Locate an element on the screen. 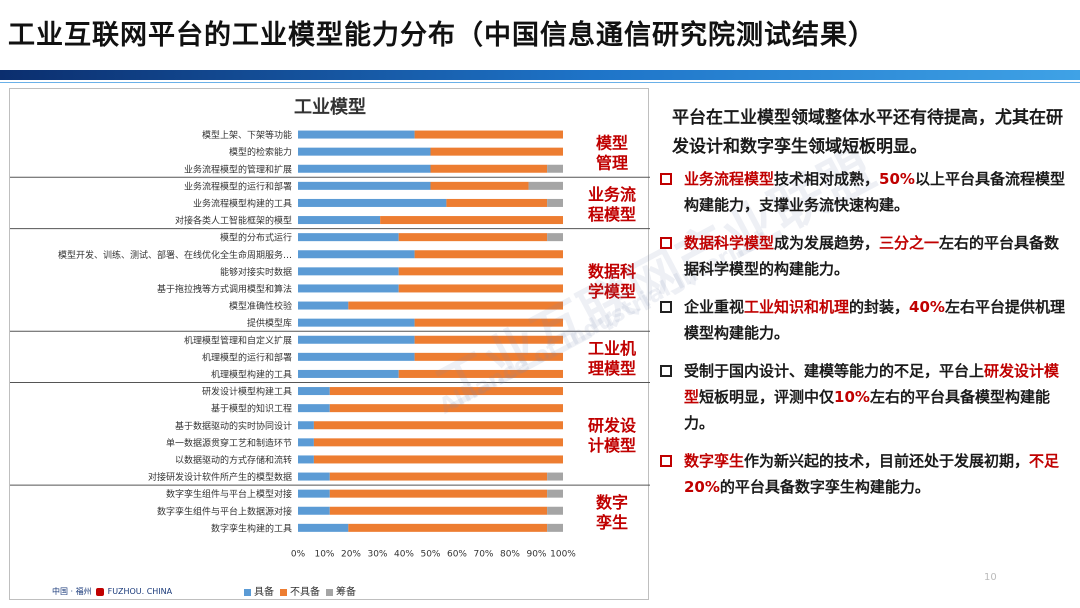  bullet-text: 的平台具备数字孪生构建能力。 is located at coordinates (824, 487).